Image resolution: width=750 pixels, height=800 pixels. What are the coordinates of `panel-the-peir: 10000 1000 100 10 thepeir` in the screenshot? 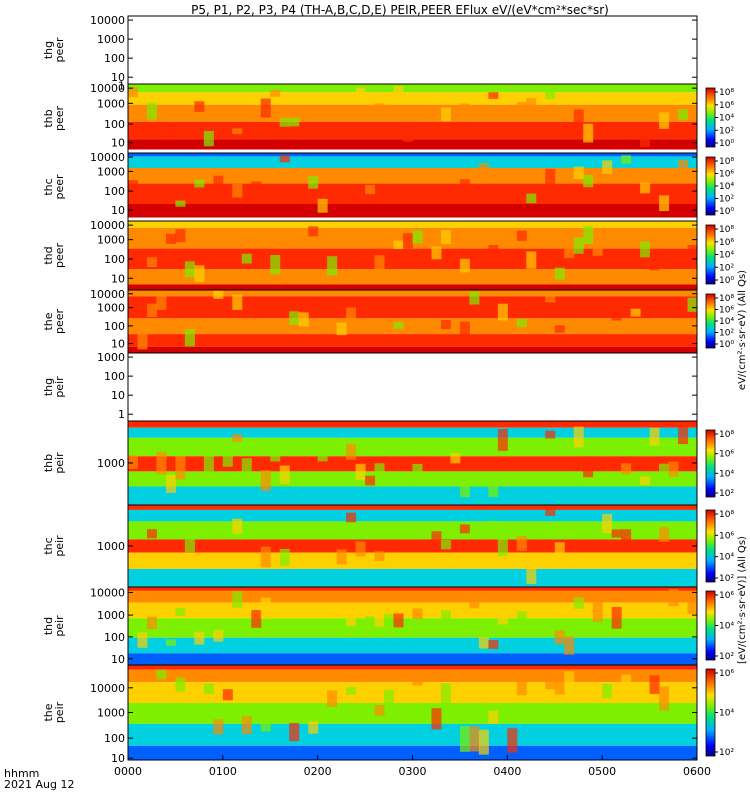 It's located at (370, 714).